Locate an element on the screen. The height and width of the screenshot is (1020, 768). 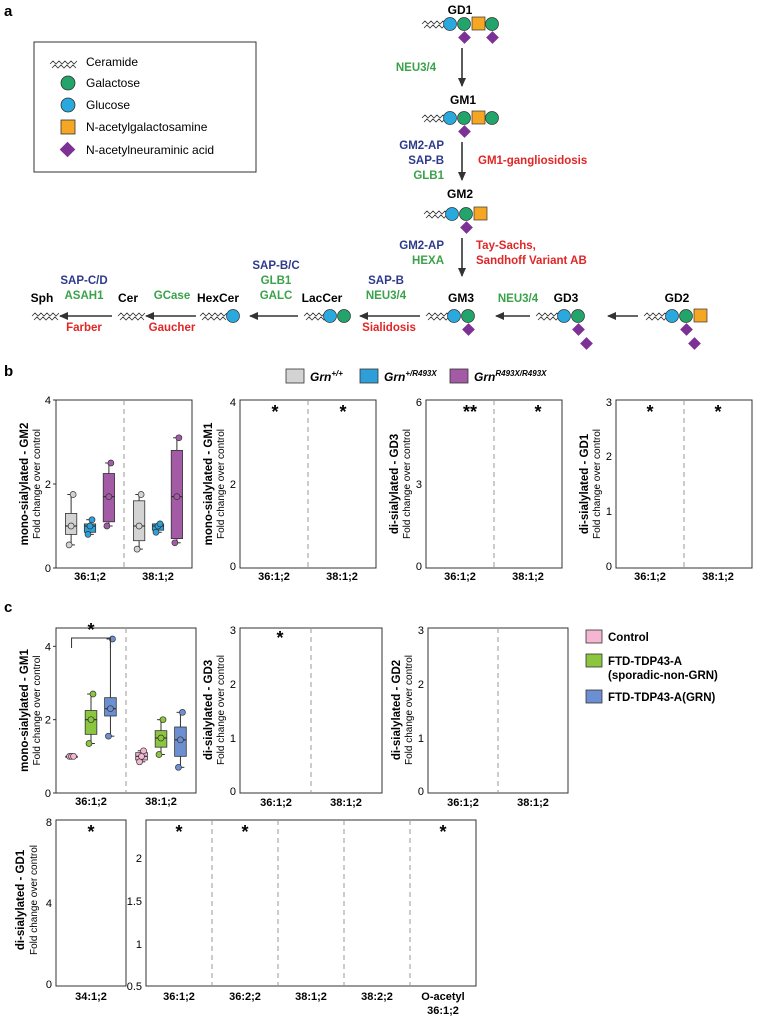
neu5ac-icon is located at coordinates (67, 149).